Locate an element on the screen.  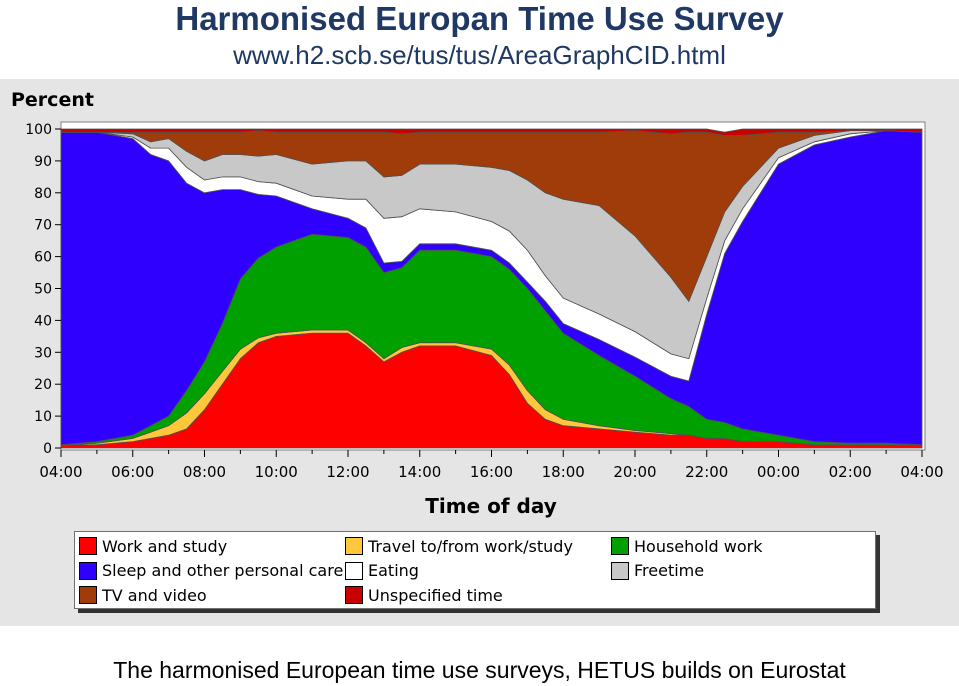
area-unspecified-time is located at coordinates (491, 132).